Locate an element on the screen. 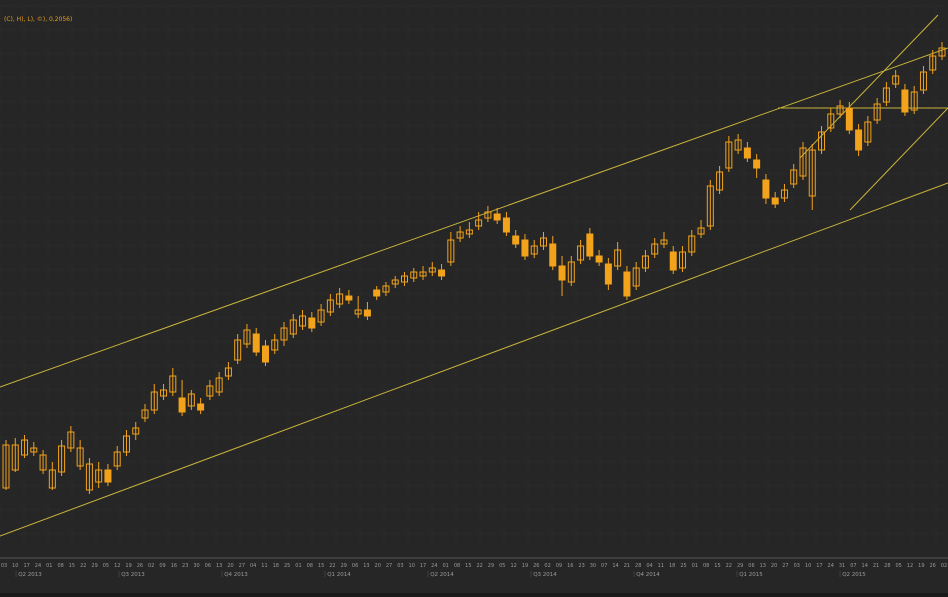 The width and height of the screenshot is (948, 597). quarter-label: Q2 2013 is located at coordinates (30, 575).